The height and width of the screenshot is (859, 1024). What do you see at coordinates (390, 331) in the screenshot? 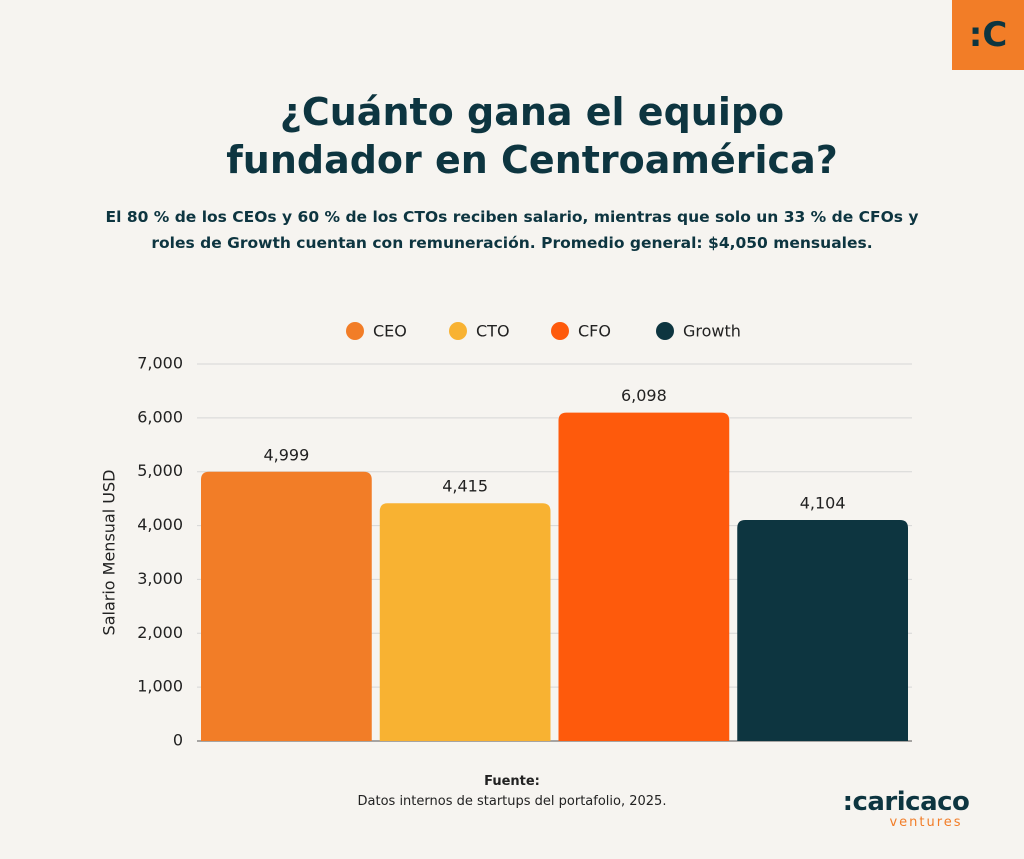
I see `legend-label: CEO` at bounding box center [390, 331].